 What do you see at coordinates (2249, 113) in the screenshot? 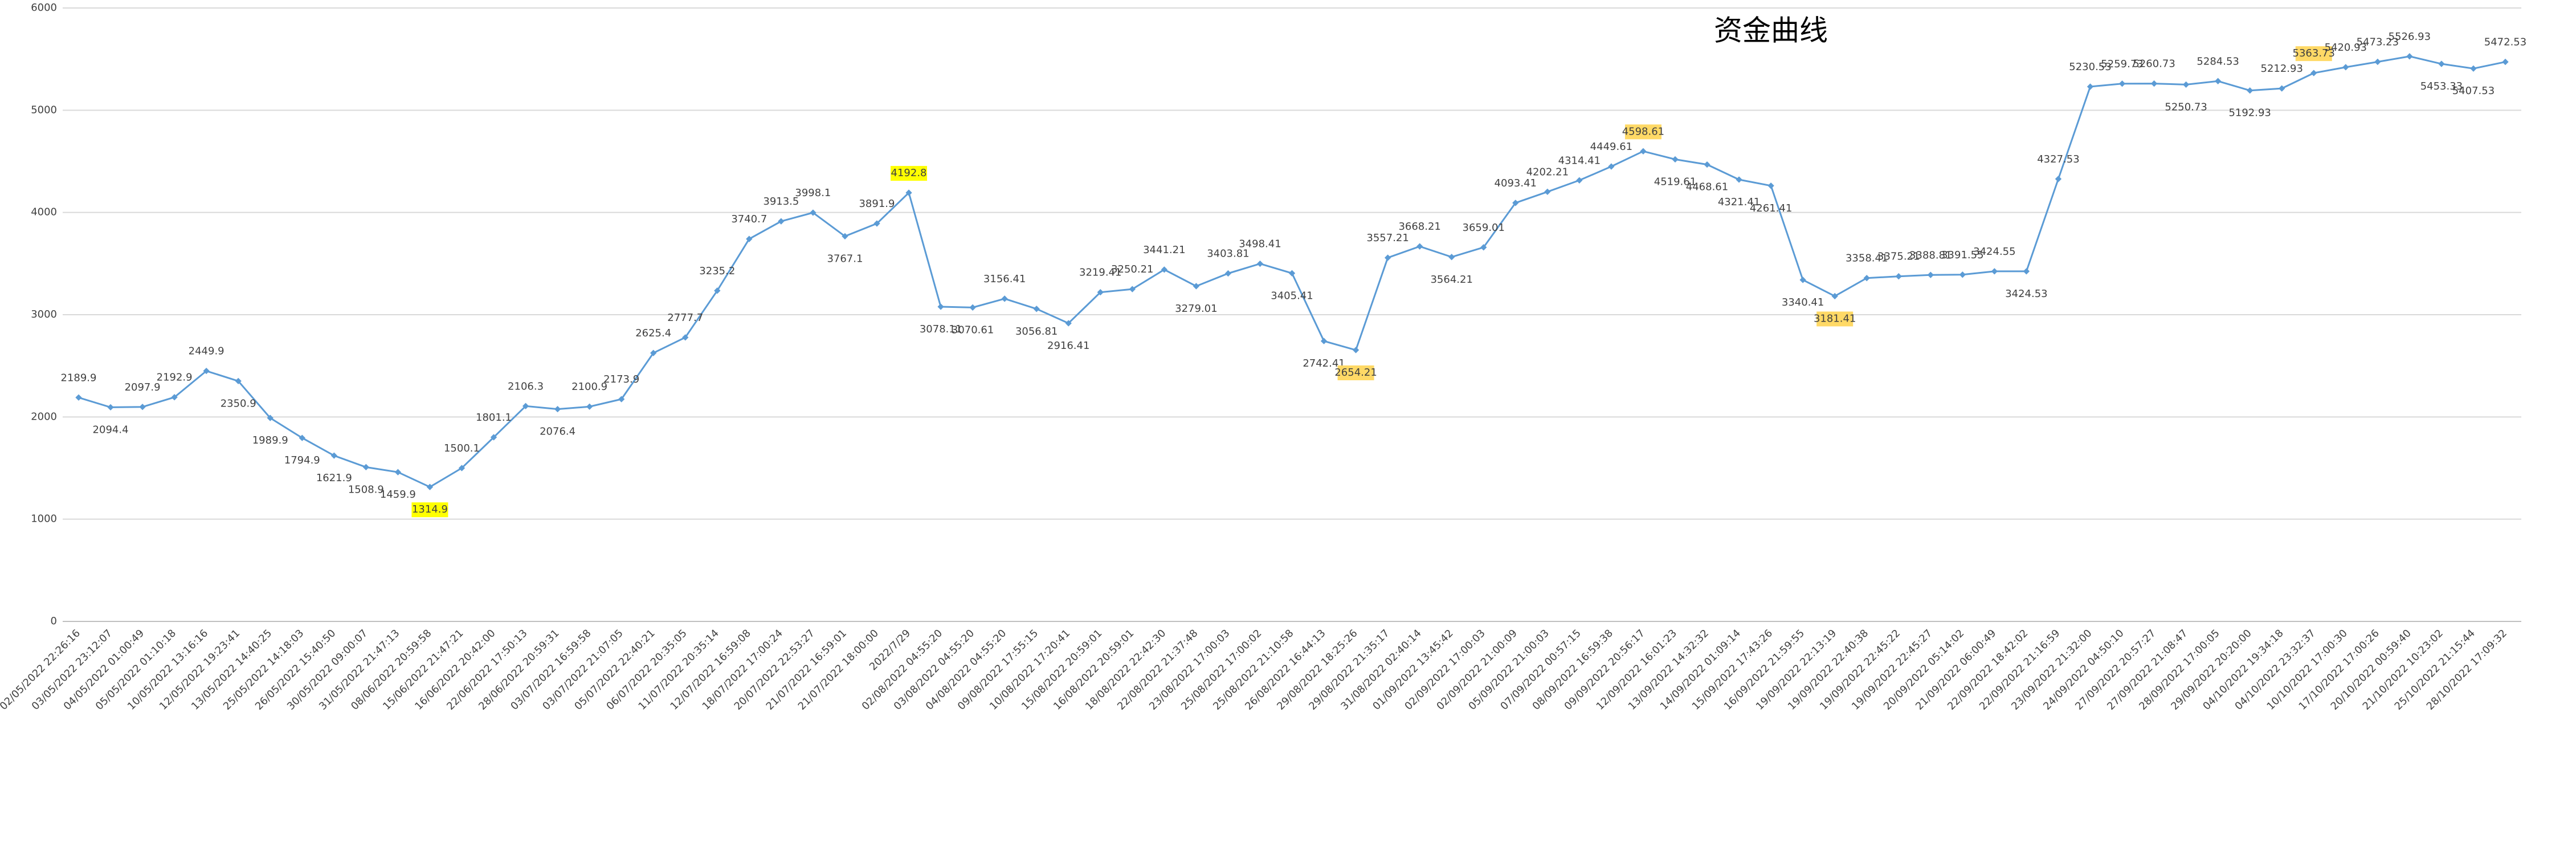
I see `value-label: 5192.93` at bounding box center [2249, 113].